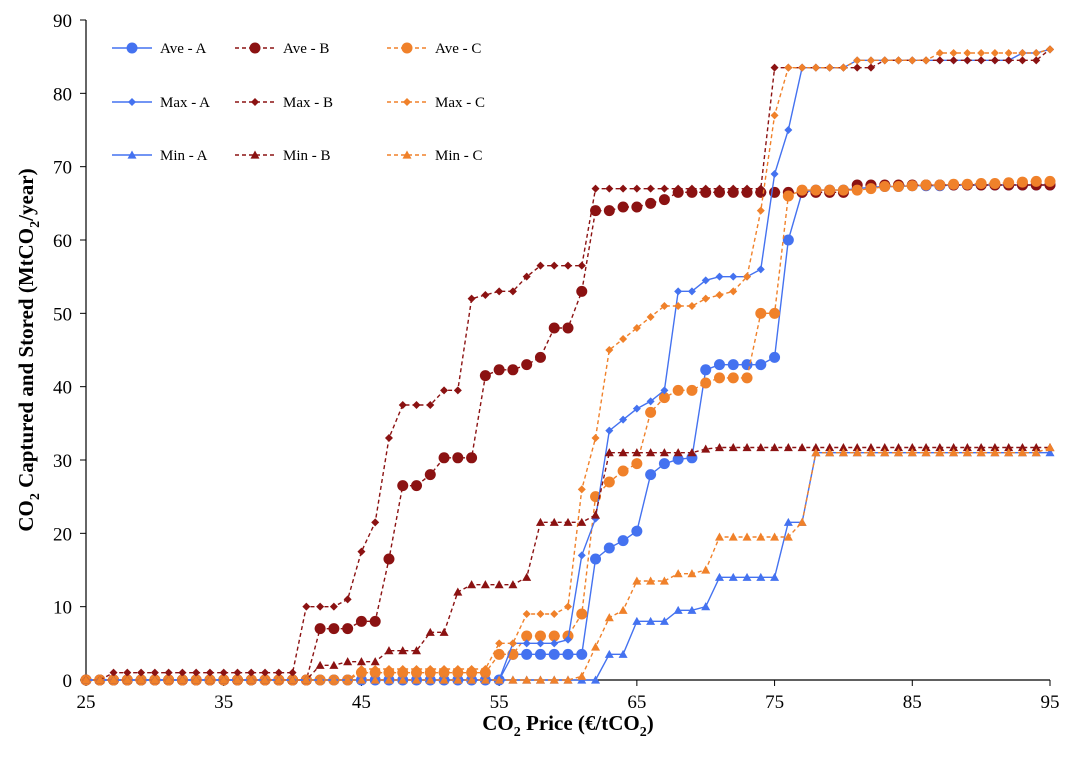 This screenshot has height=768, width=1067. What do you see at coordinates (306, 49) in the screenshot?
I see `legend-label: Ave - B` at bounding box center [306, 49].